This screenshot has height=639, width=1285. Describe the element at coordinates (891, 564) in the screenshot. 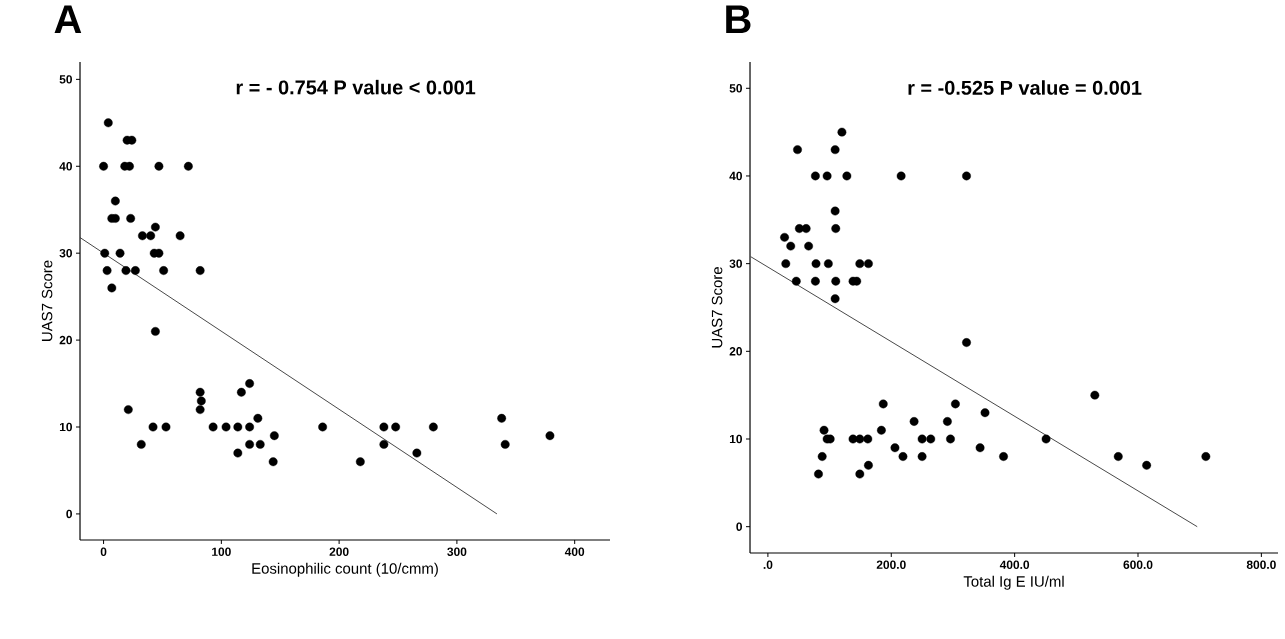

I see `x-tick-label: 200.0` at that location.